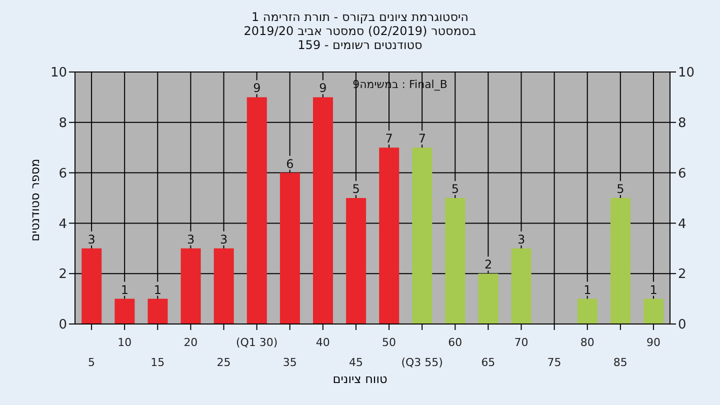  Describe the element at coordinates (289, 362) in the screenshot. I see `x-tick-label: 35` at that location.